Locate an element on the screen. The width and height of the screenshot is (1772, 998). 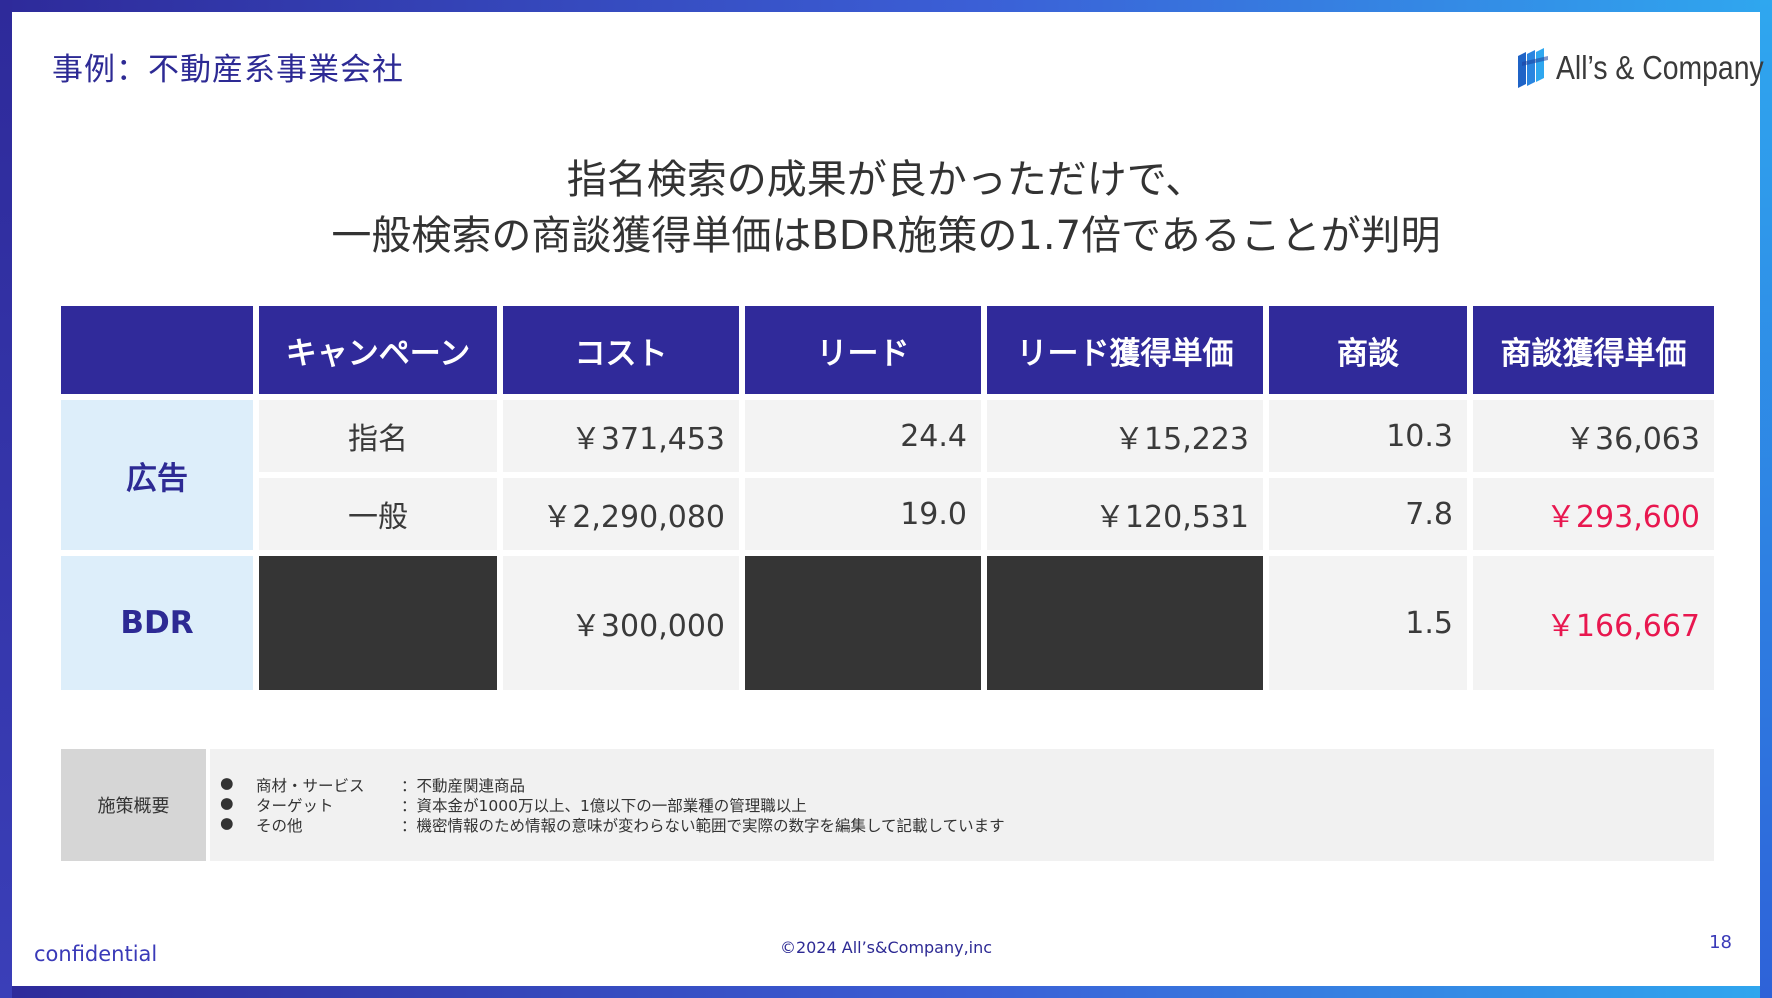
headline-line-1: 指名検索の成果が良かっただけで、 is located at coordinates (886, 180).